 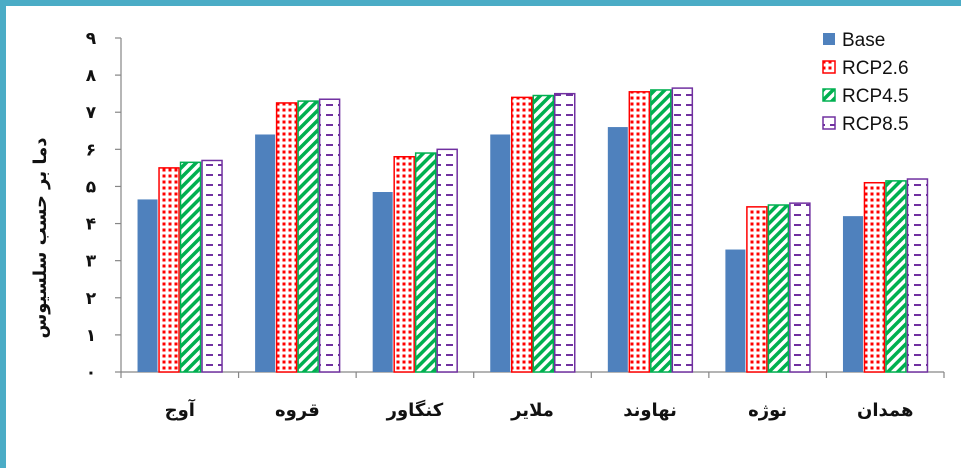 I want to click on x-category-label: نوژه, so click(x=767, y=410).